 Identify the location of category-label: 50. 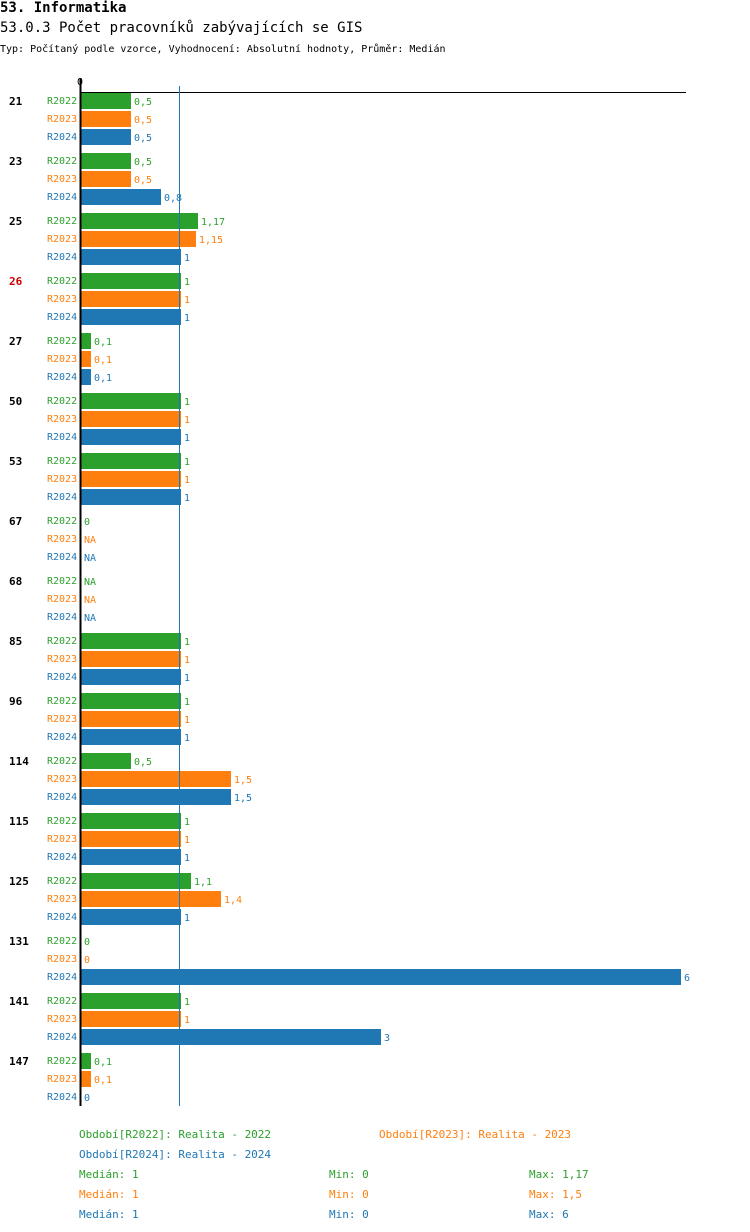
(15, 401).